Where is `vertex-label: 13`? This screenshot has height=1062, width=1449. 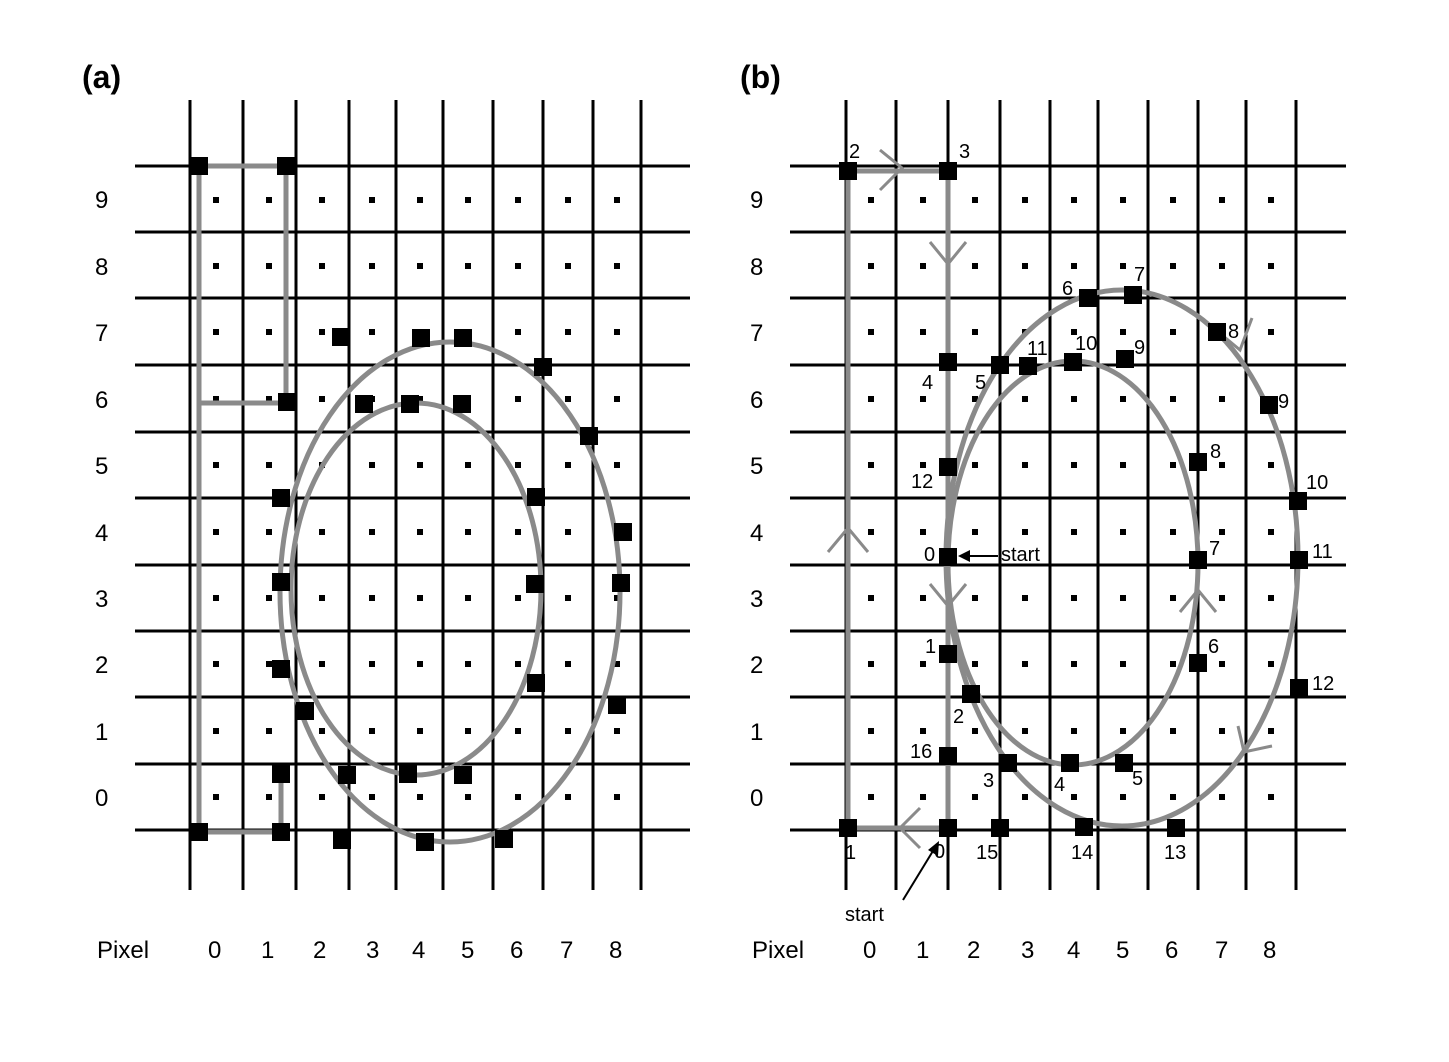 vertex-label: 13 is located at coordinates (1175, 853).